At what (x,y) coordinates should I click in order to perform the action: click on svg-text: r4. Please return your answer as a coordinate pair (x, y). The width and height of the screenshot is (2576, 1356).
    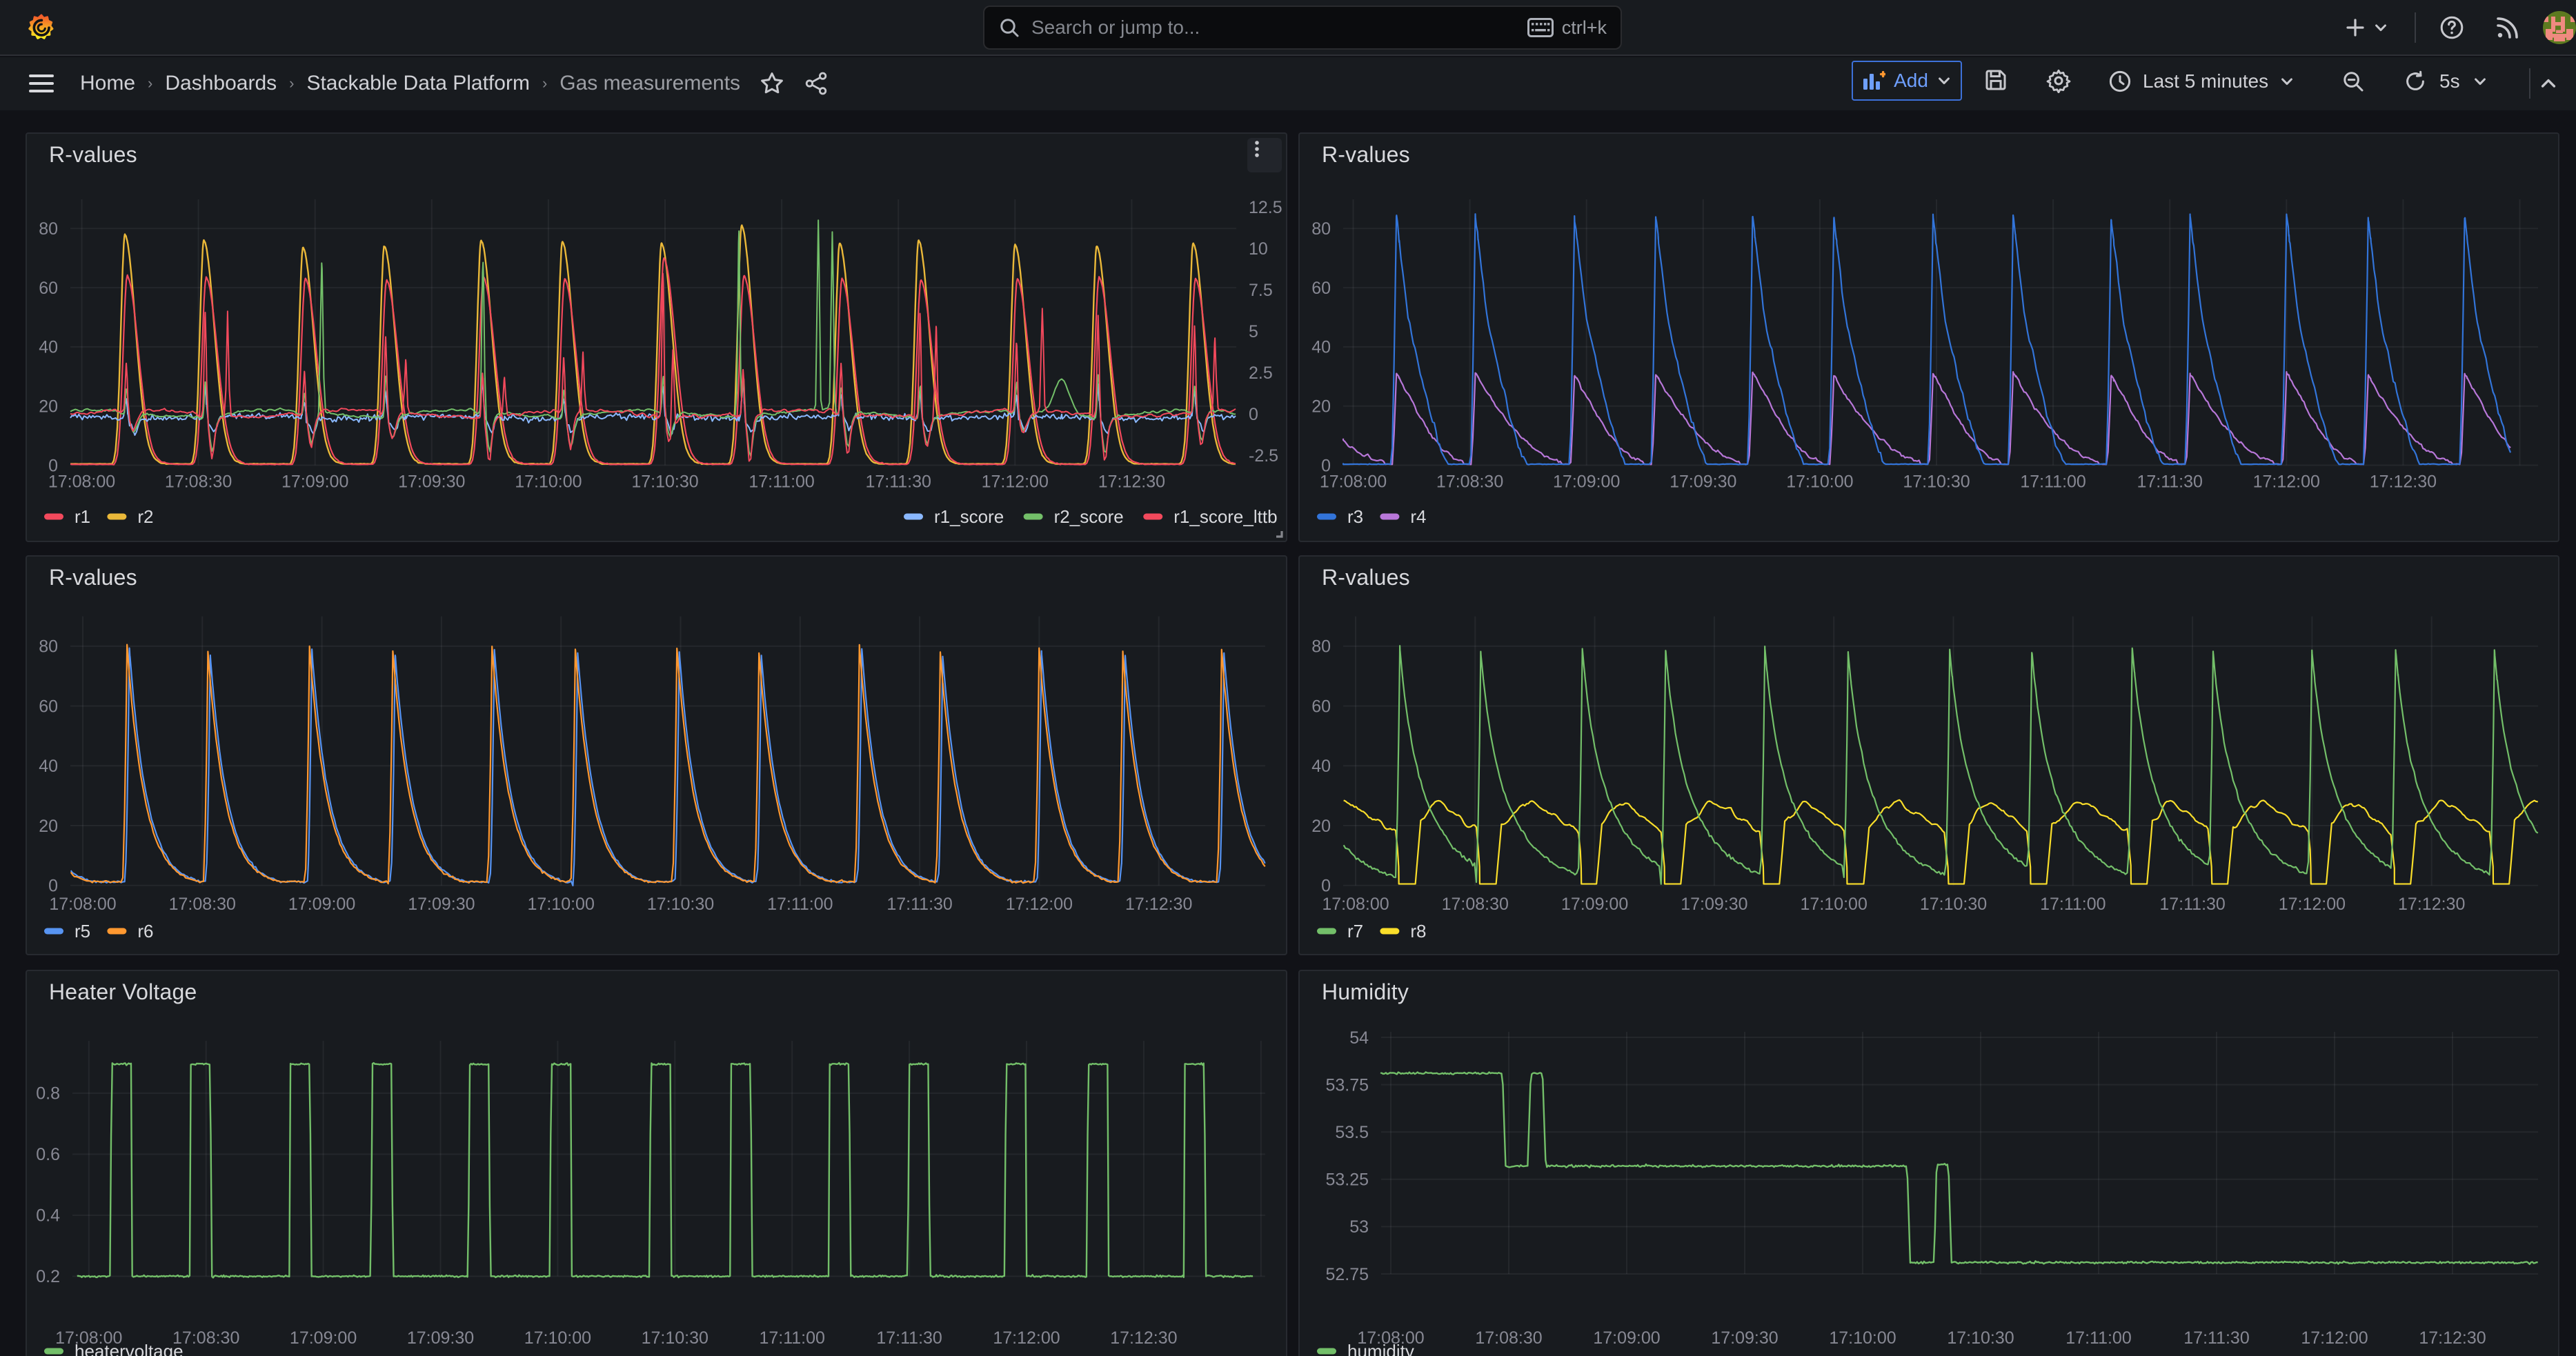
    Looking at the image, I should click on (1418, 516).